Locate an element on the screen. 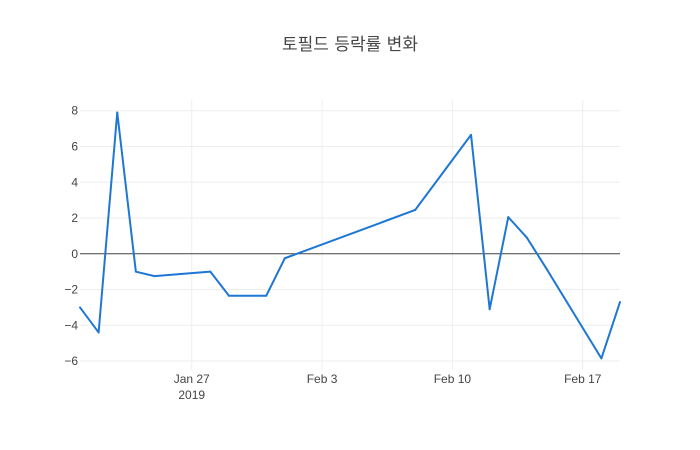  x-tick-label: Feb 10 is located at coordinates (453, 379).